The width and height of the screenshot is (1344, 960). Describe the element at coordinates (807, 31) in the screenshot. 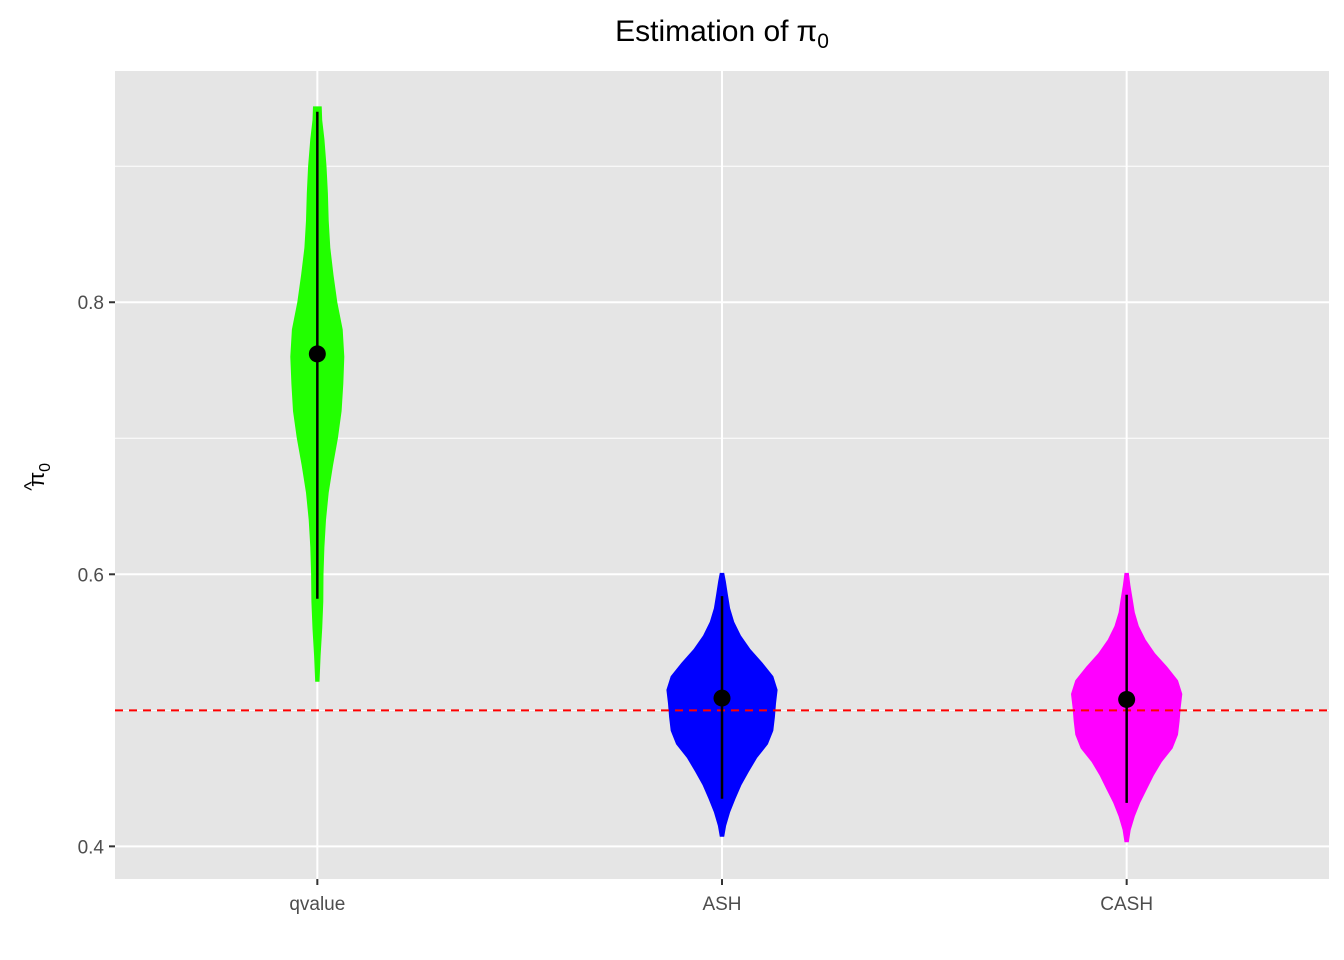

I see `chart-title-symbol: π` at that location.